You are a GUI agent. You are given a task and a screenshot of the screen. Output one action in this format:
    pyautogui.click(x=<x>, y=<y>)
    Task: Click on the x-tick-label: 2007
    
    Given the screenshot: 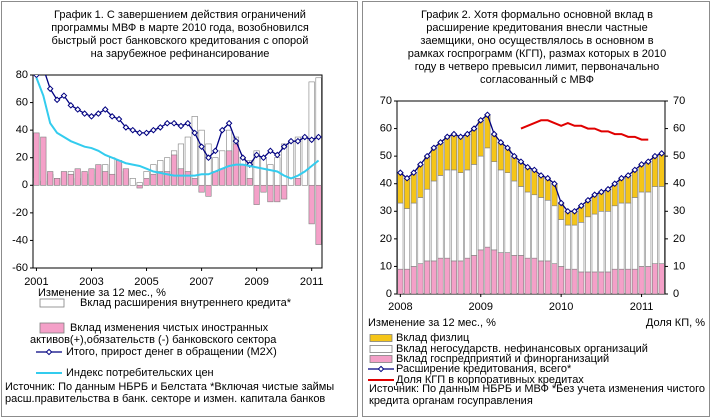 What is the action you would take?
    pyautogui.click(x=201, y=282)
    